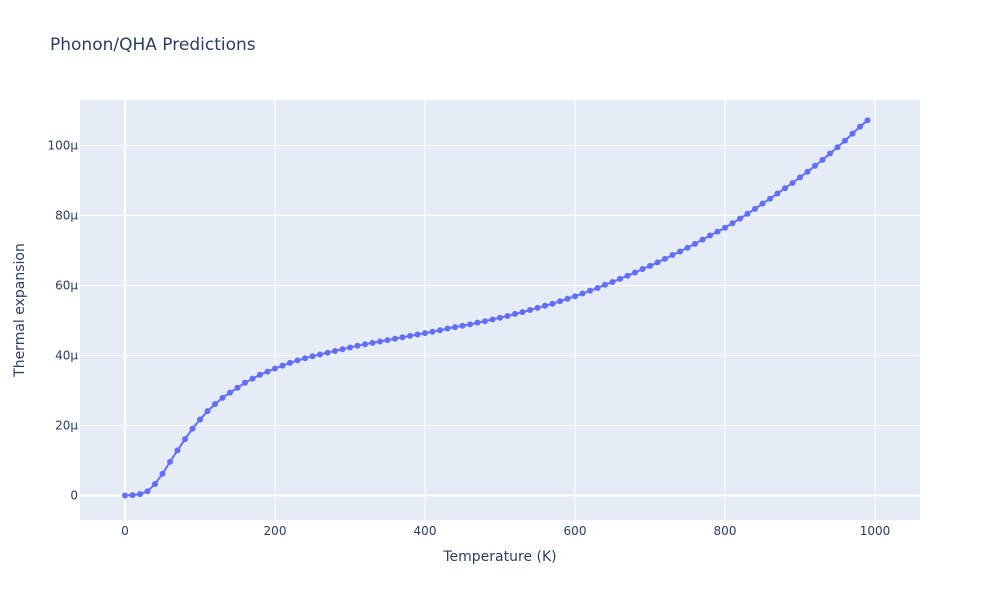 The width and height of the screenshot is (1000, 600). What do you see at coordinates (125, 531) in the screenshot?
I see `x-tick-label: 0` at bounding box center [125, 531].